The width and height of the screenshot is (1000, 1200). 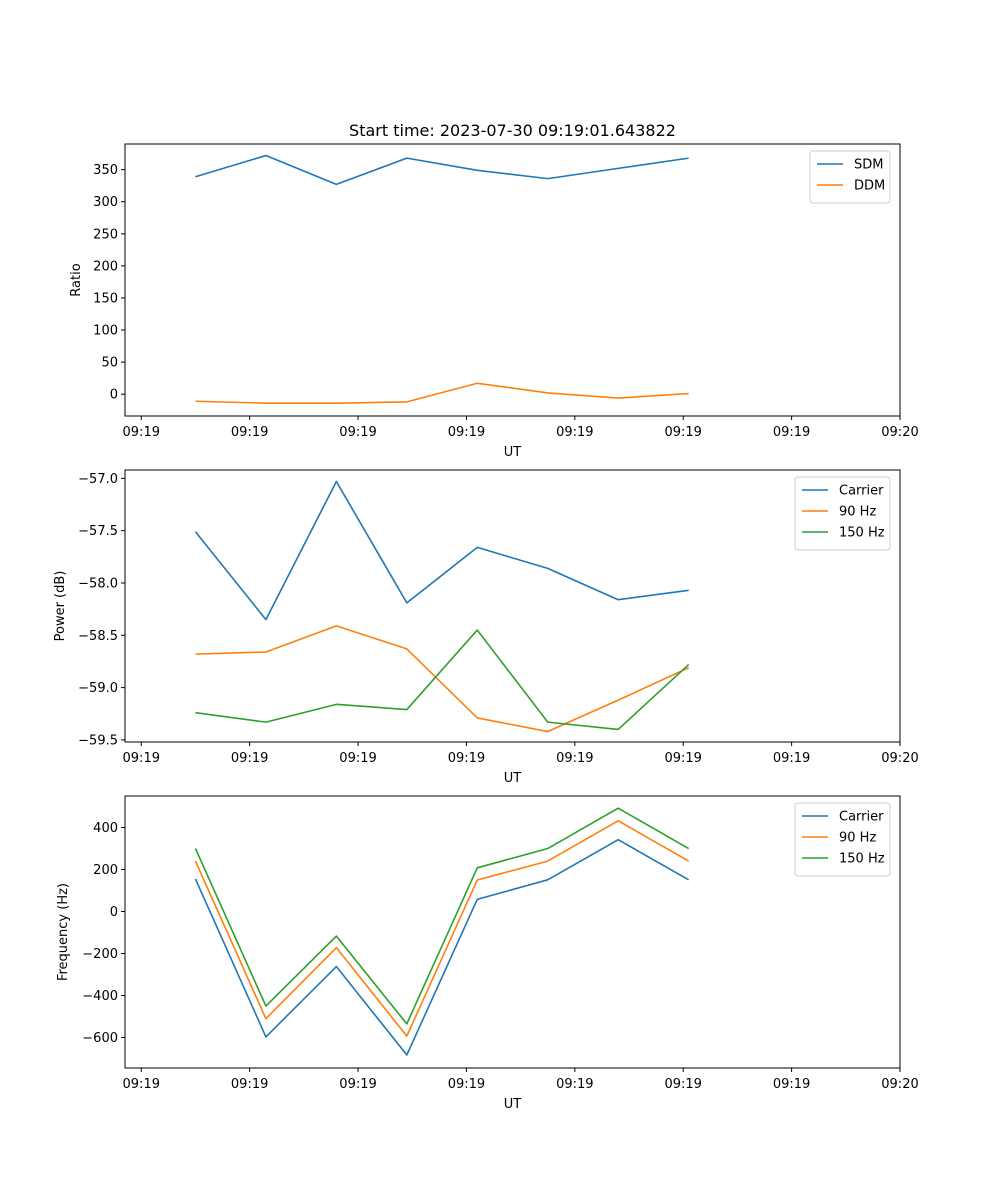 What do you see at coordinates (98, 479) in the screenshot?
I see `y-tick-label: −57.0` at bounding box center [98, 479].